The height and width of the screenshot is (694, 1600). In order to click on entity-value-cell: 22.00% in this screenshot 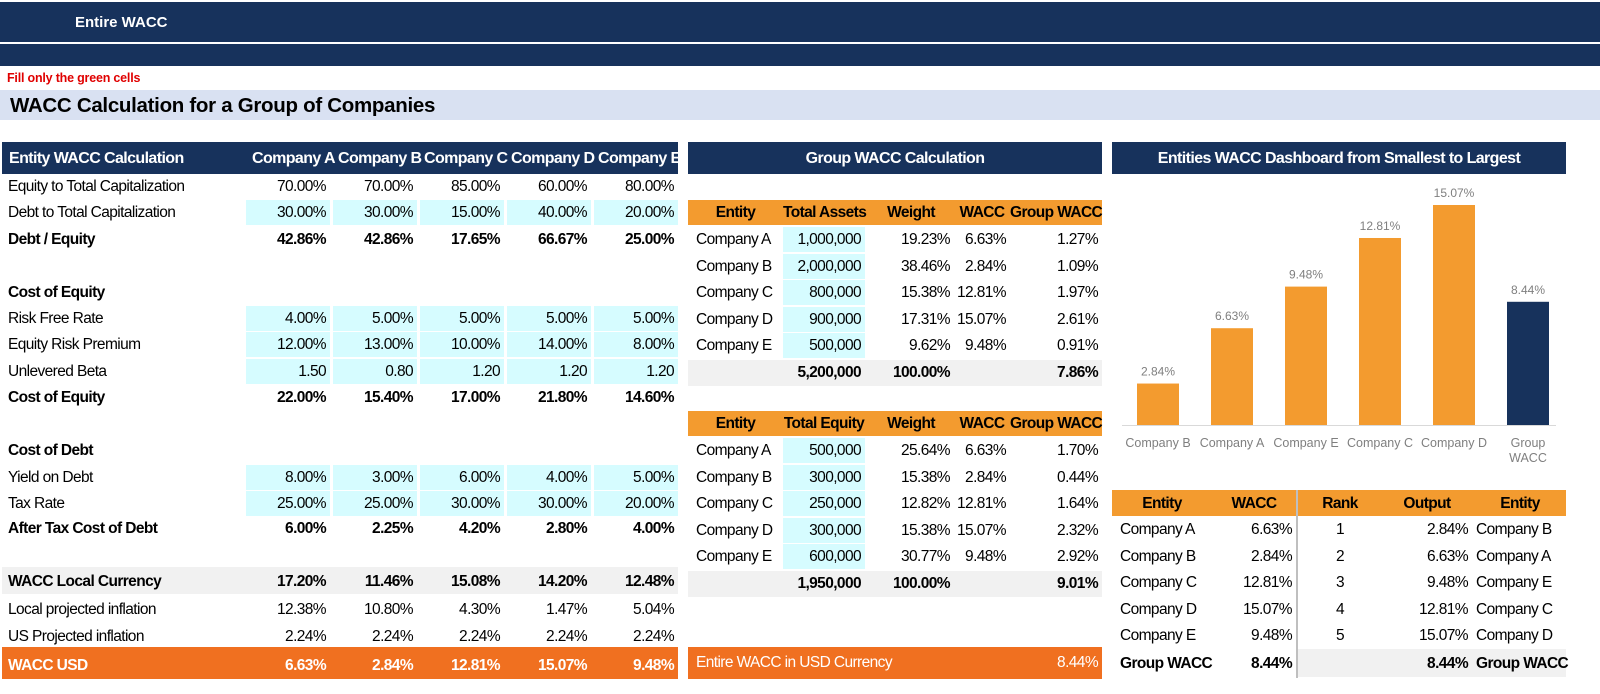, I will do `click(302, 397)`.